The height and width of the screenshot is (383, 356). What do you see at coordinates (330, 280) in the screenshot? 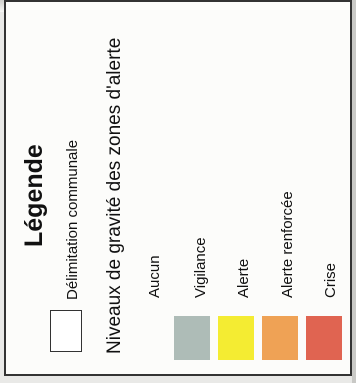
I see `level-label-crise: Crise` at bounding box center [330, 280].